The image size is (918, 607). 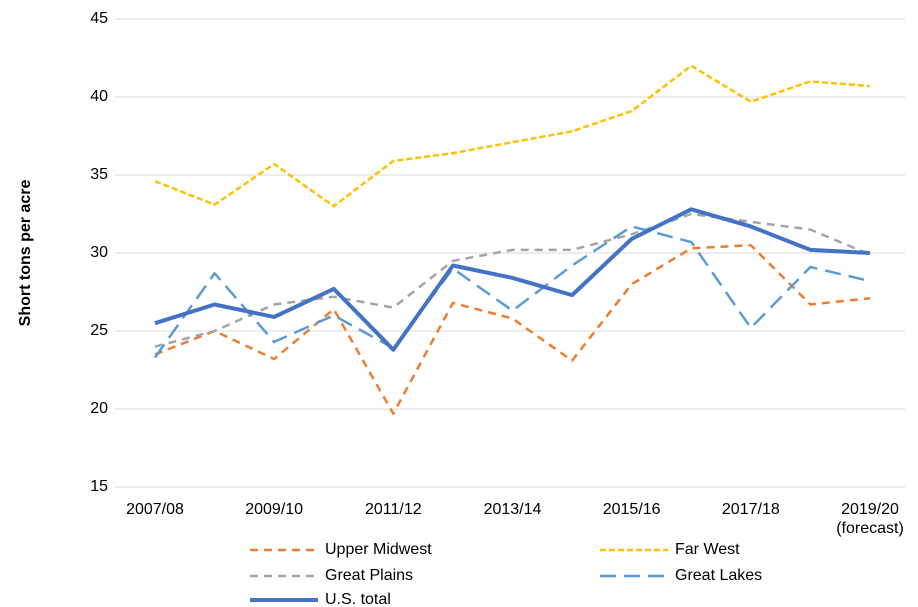 I want to click on legend-label: U.S. total, so click(x=358, y=599).